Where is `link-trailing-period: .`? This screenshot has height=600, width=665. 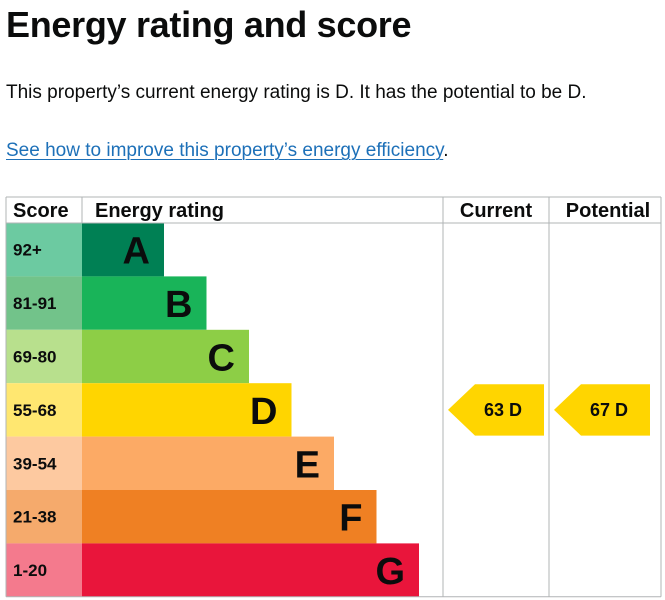 link-trailing-period: . is located at coordinates (446, 150).